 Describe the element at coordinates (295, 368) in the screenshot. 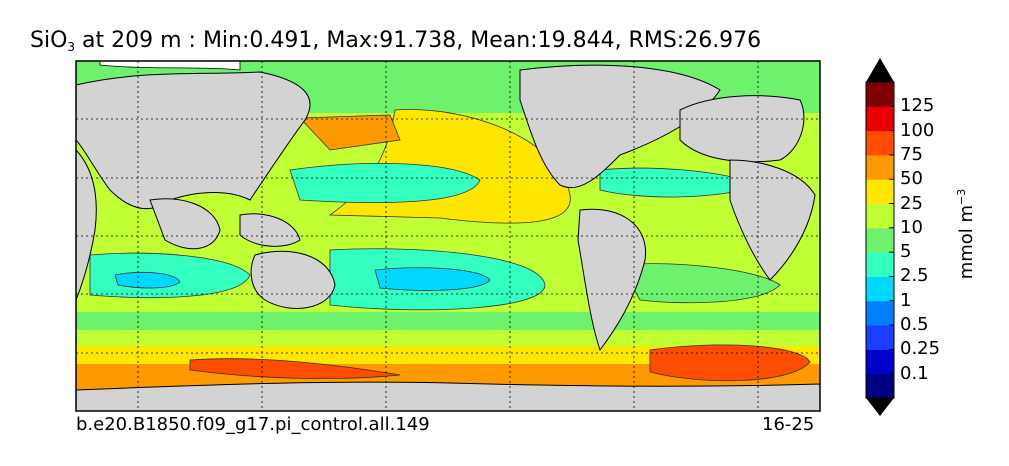

I see `southern-ocean-max-west` at that location.